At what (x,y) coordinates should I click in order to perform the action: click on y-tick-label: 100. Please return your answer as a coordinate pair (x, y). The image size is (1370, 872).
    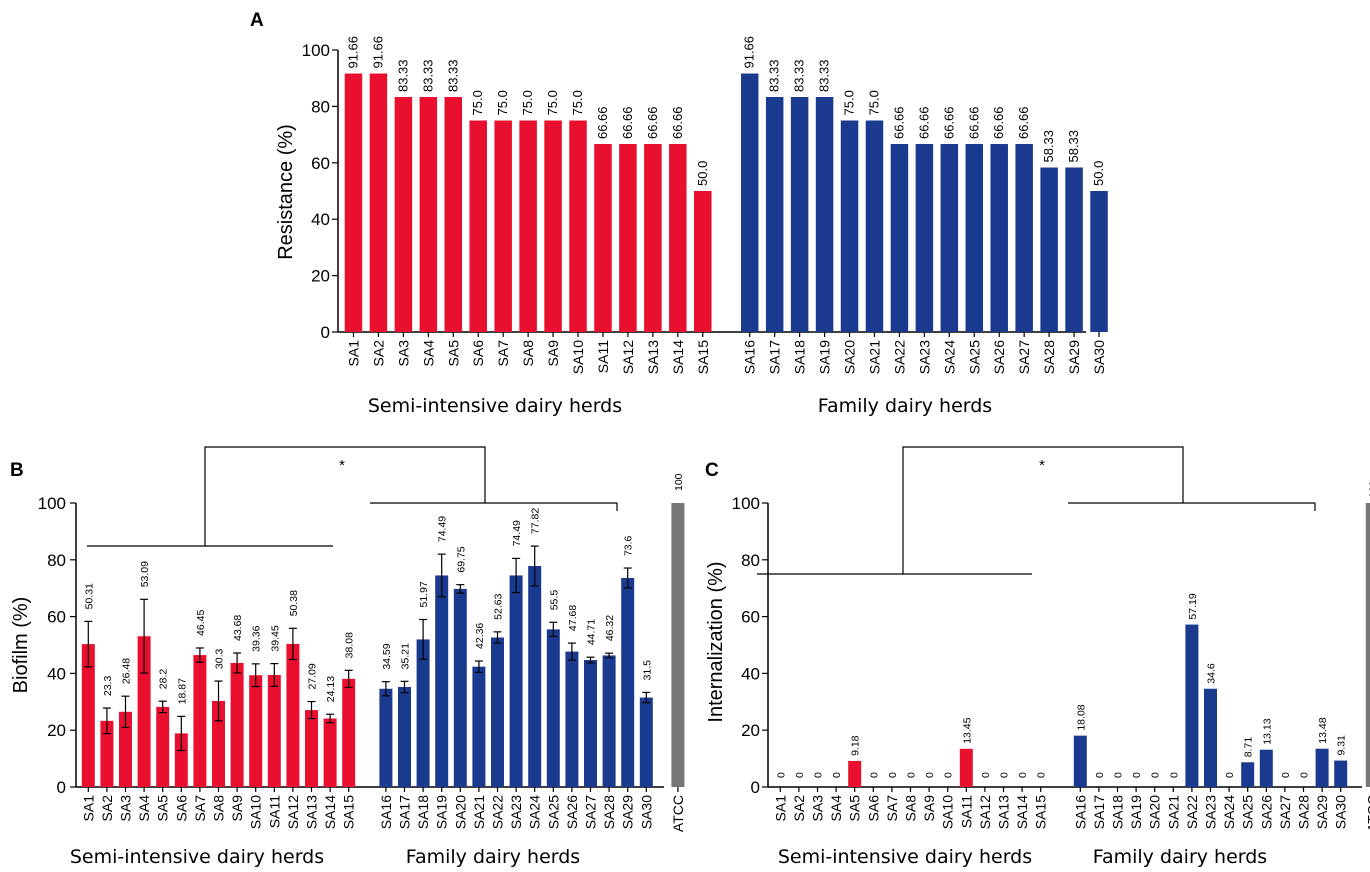
    Looking at the image, I should click on (316, 50).